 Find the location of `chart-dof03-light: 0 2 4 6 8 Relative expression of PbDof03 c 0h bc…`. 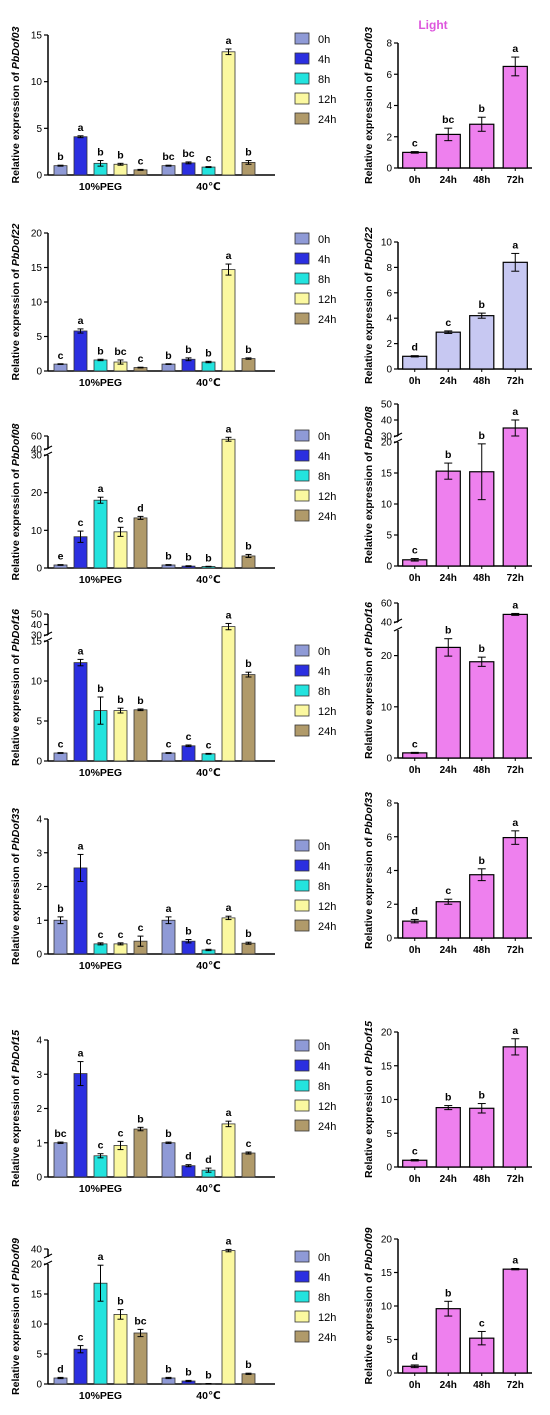

chart-dof03-light: 0 2 4 6 8 Relative expression of PbDof03 c 0h bc… is located at coordinates (447, 106).